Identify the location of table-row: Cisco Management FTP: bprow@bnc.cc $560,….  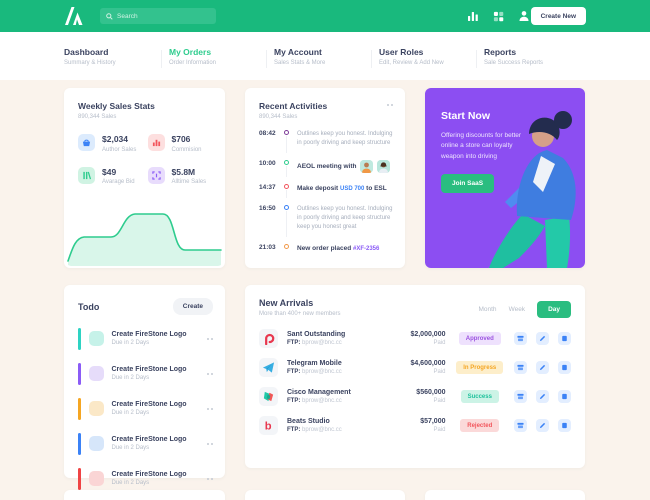
(415, 396).